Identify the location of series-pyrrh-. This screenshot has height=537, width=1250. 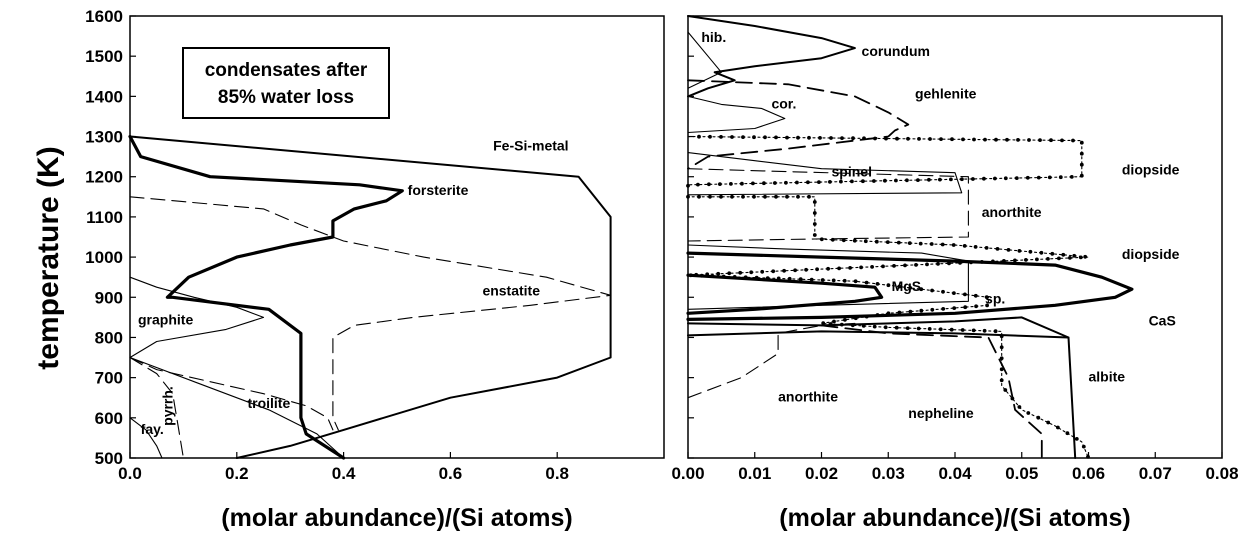
(156, 407).